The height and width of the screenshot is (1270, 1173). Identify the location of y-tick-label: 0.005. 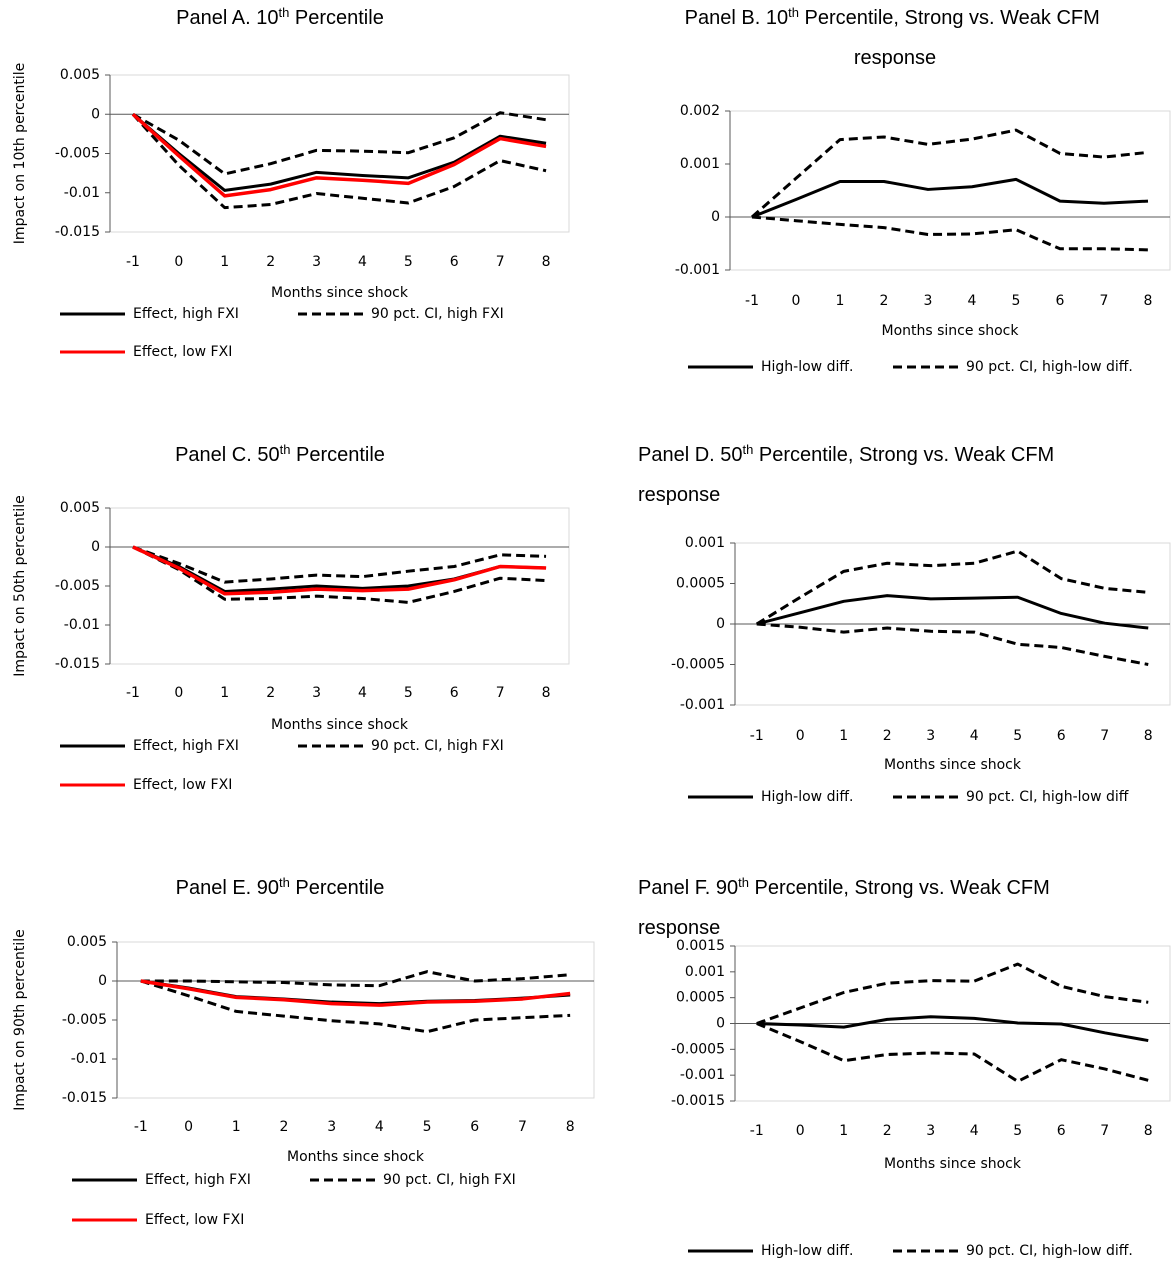
(80, 75).